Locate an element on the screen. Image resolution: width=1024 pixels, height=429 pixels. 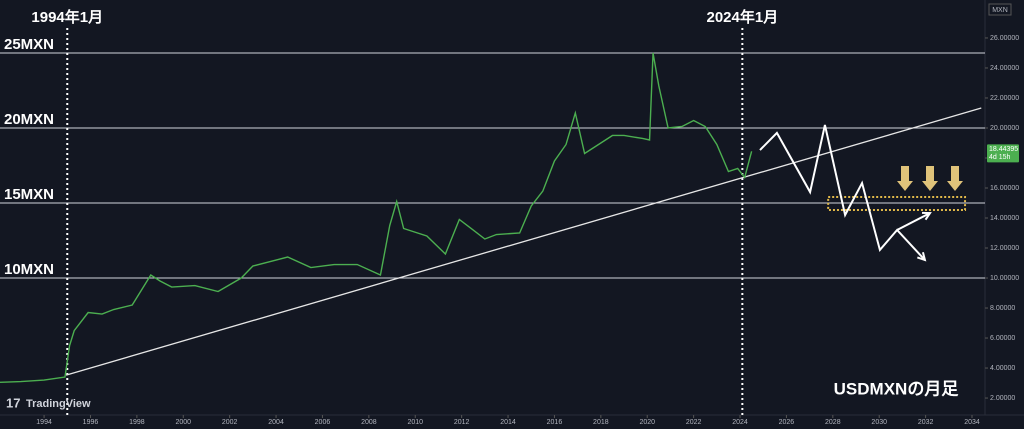
x-tick-label: 2016 is located at coordinates (555, 422).